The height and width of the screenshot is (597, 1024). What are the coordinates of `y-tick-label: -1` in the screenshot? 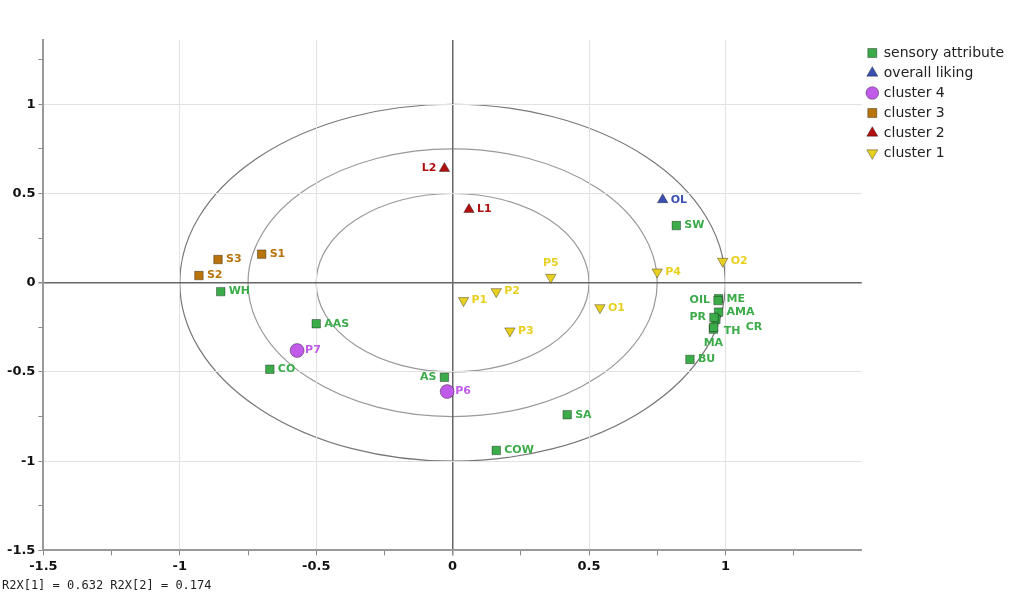 It's located at (28, 460).